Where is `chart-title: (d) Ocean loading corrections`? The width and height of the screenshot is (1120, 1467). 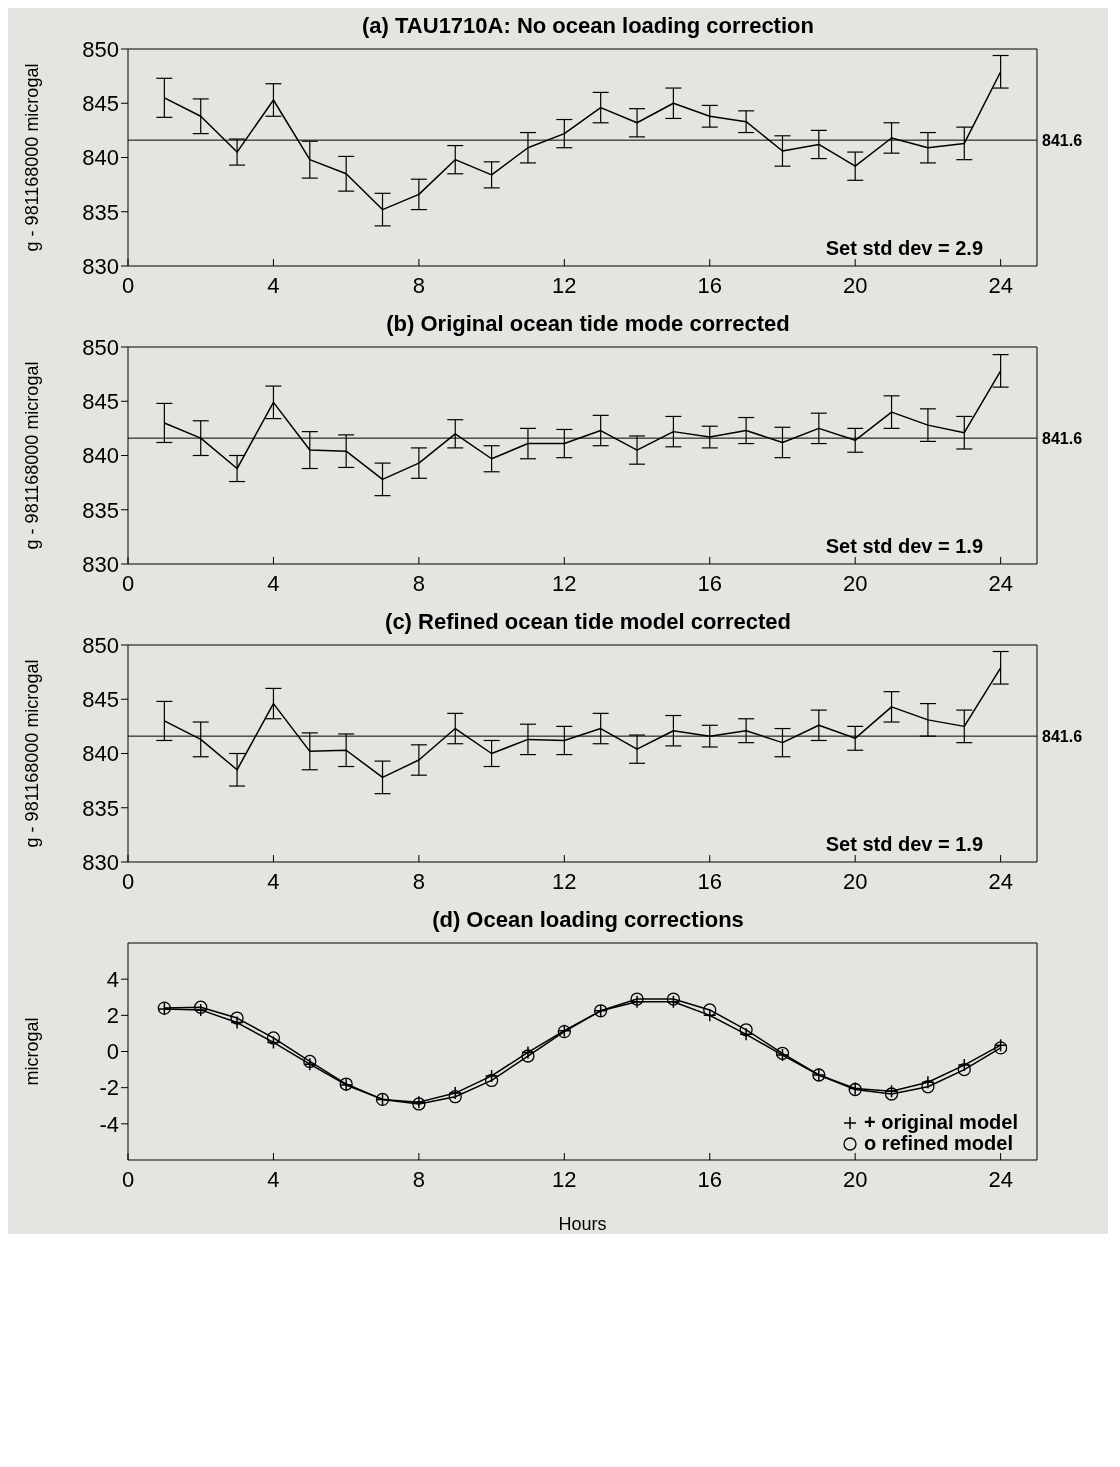 chart-title: (d) Ocean loading corrections is located at coordinates (588, 920).